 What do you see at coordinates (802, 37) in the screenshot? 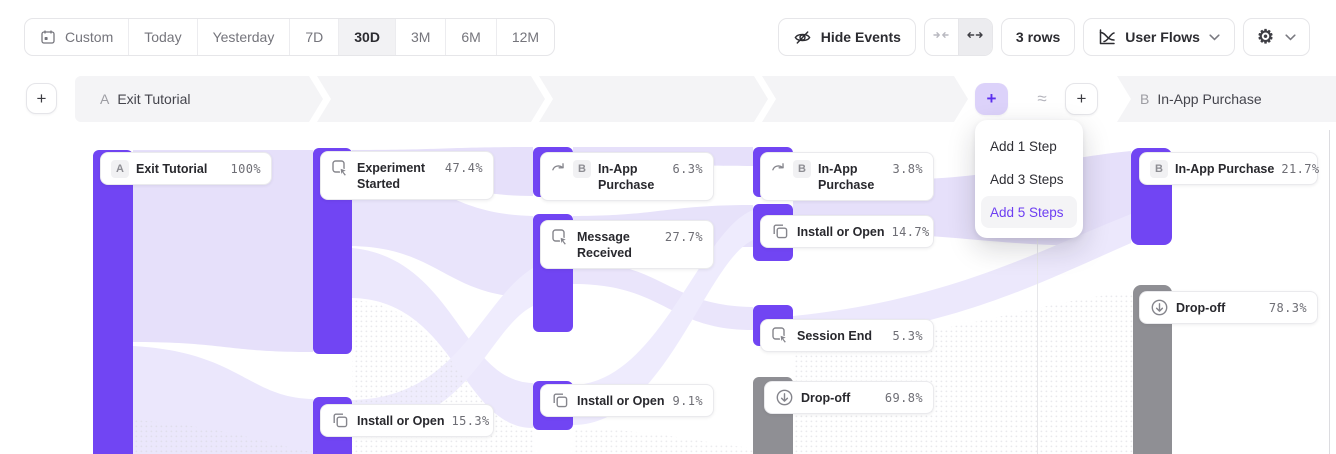
I see `eye-off-icon` at bounding box center [802, 37].